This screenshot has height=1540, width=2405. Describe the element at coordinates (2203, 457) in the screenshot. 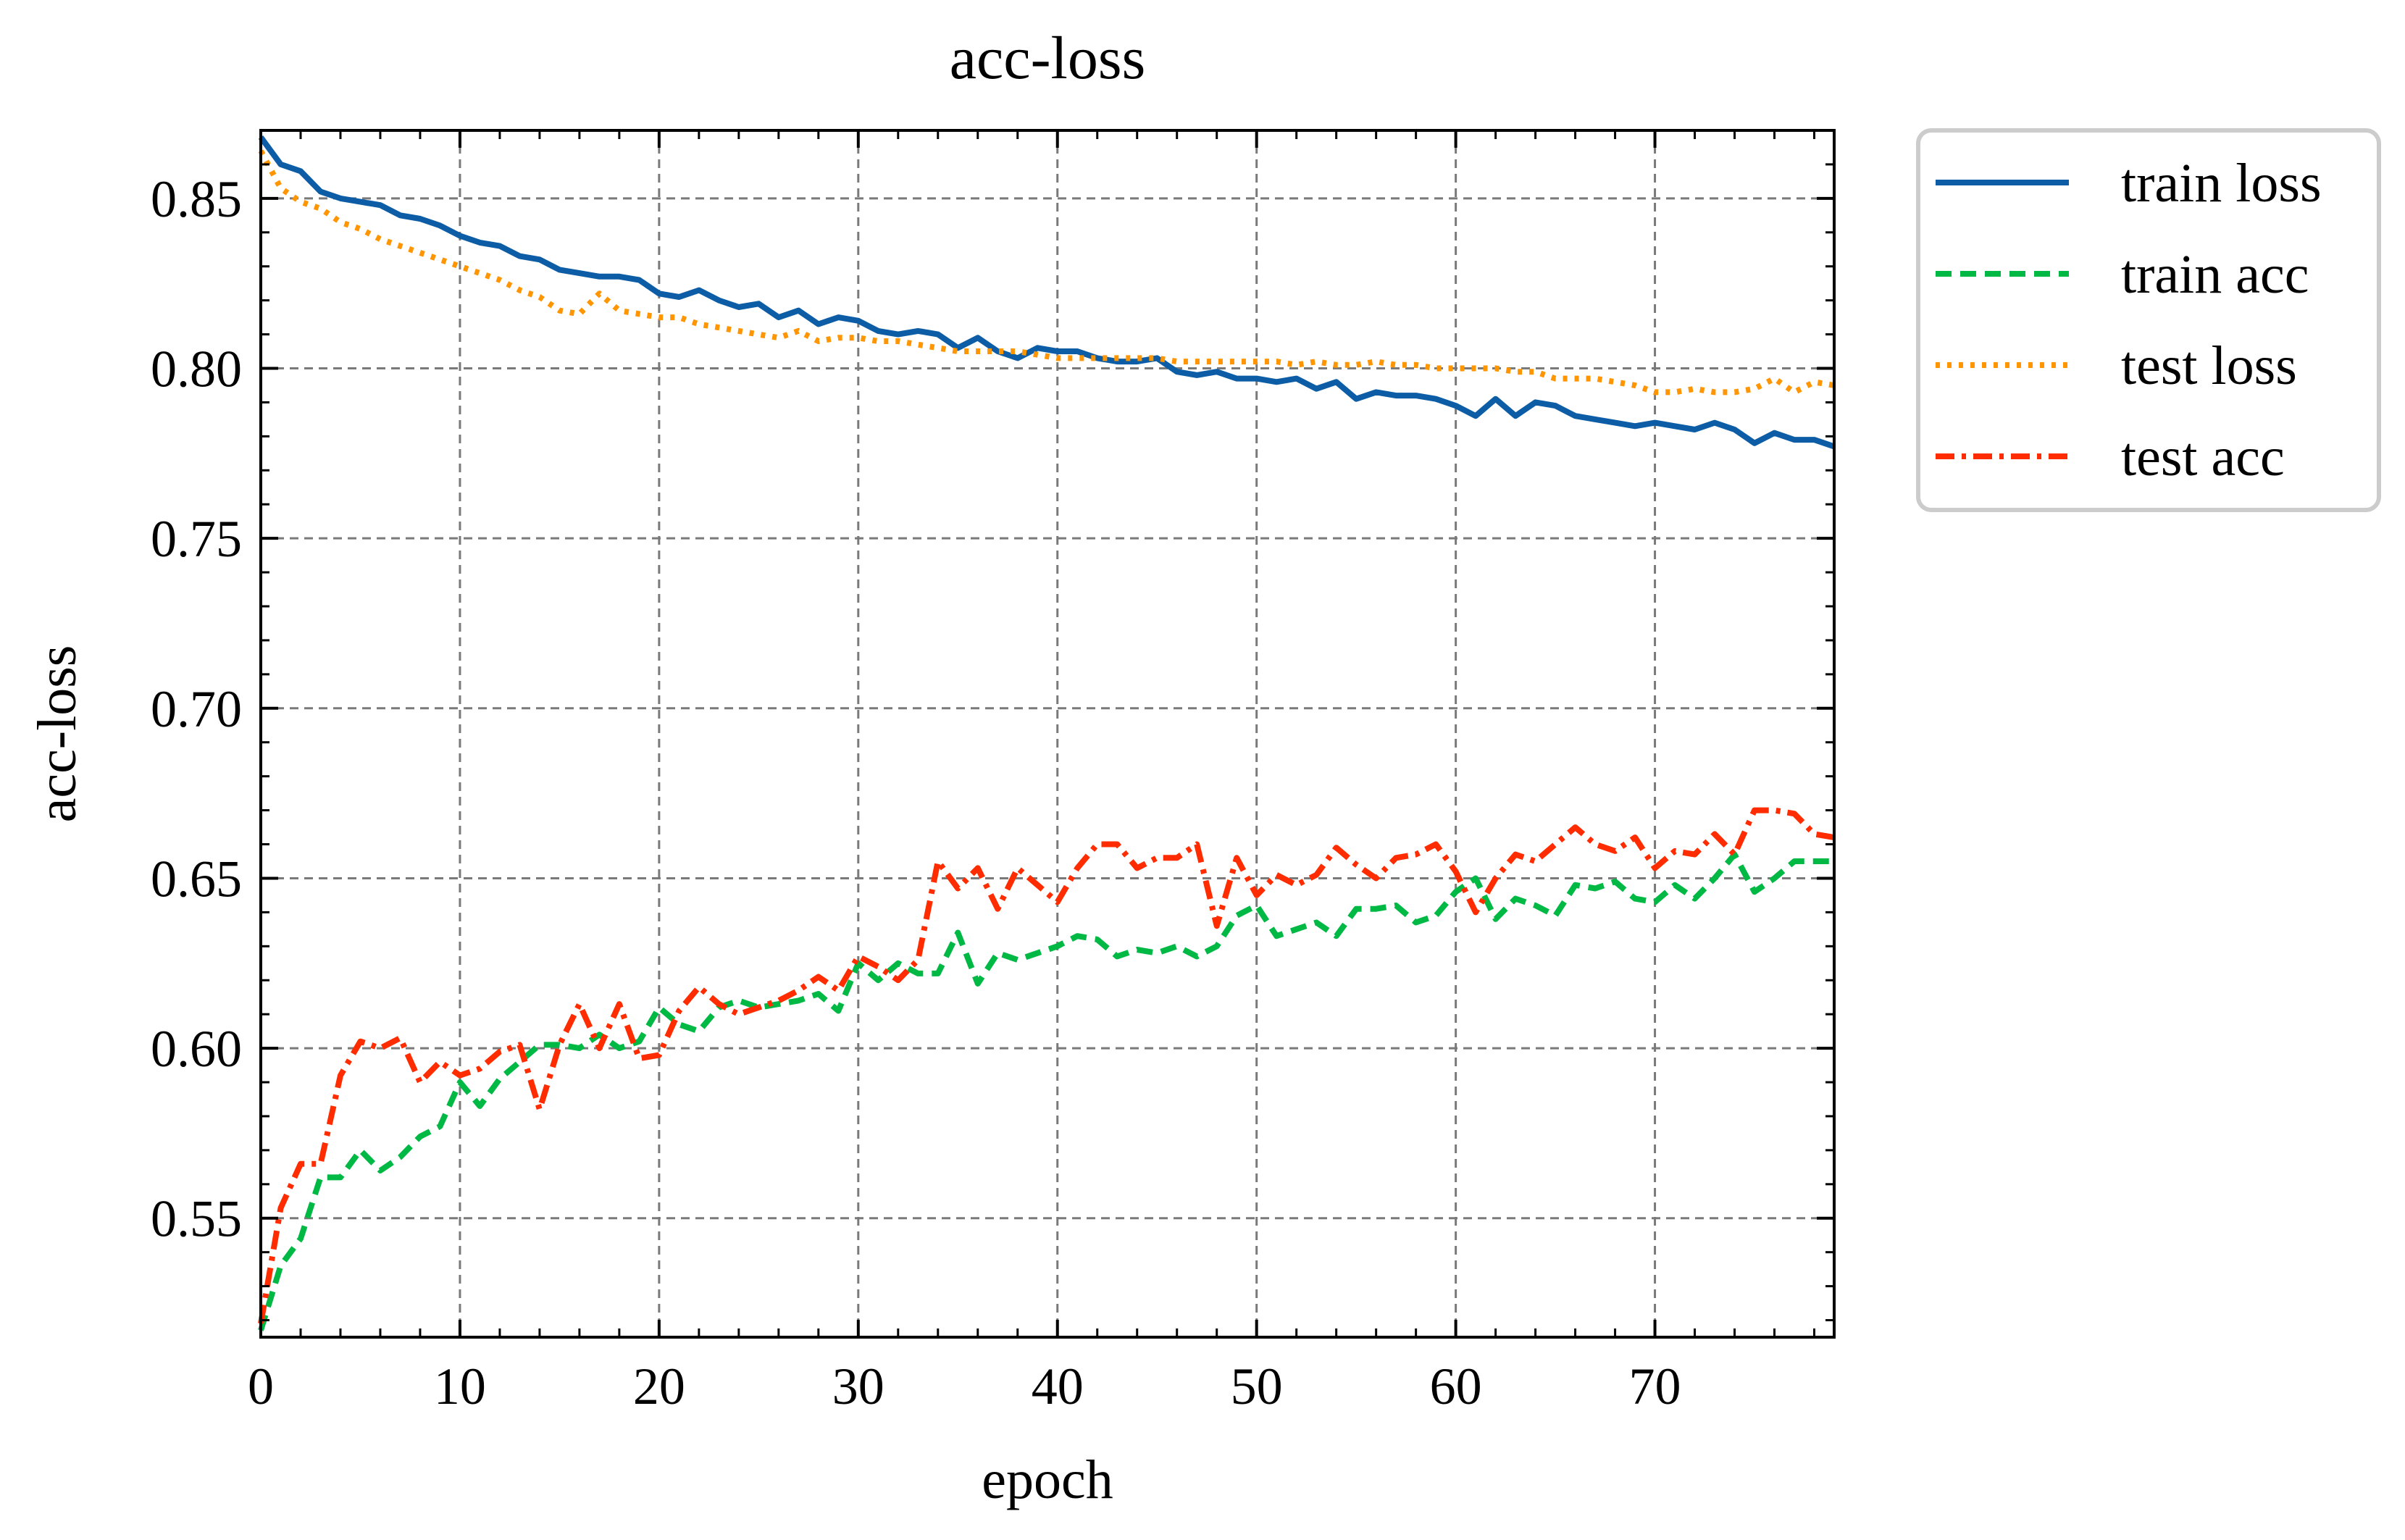

I see `legend-label-test-acc: test acc` at that location.